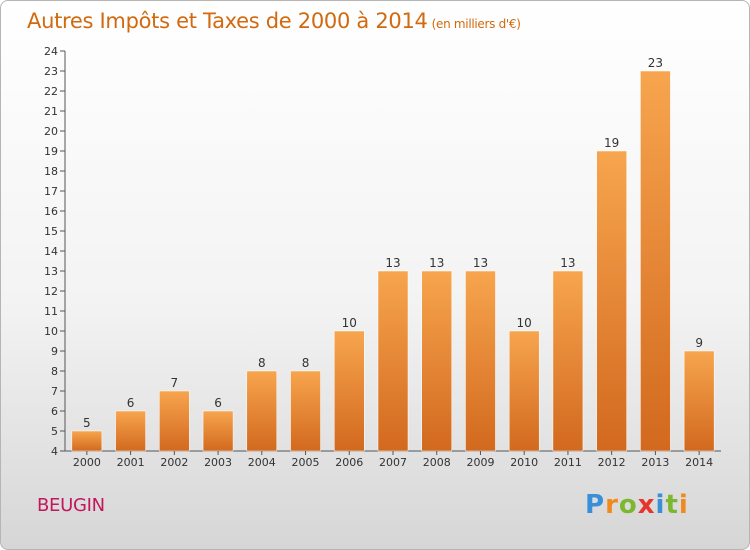  Describe the element at coordinates (54, 371) in the screenshot. I see `y-tick-label: 8` at that location.